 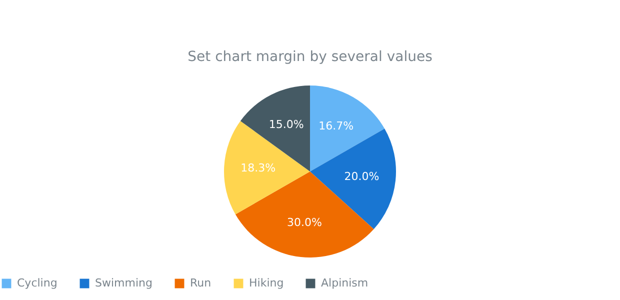 I want to click on legend-label: Swimming, so click(x=123, y=283).